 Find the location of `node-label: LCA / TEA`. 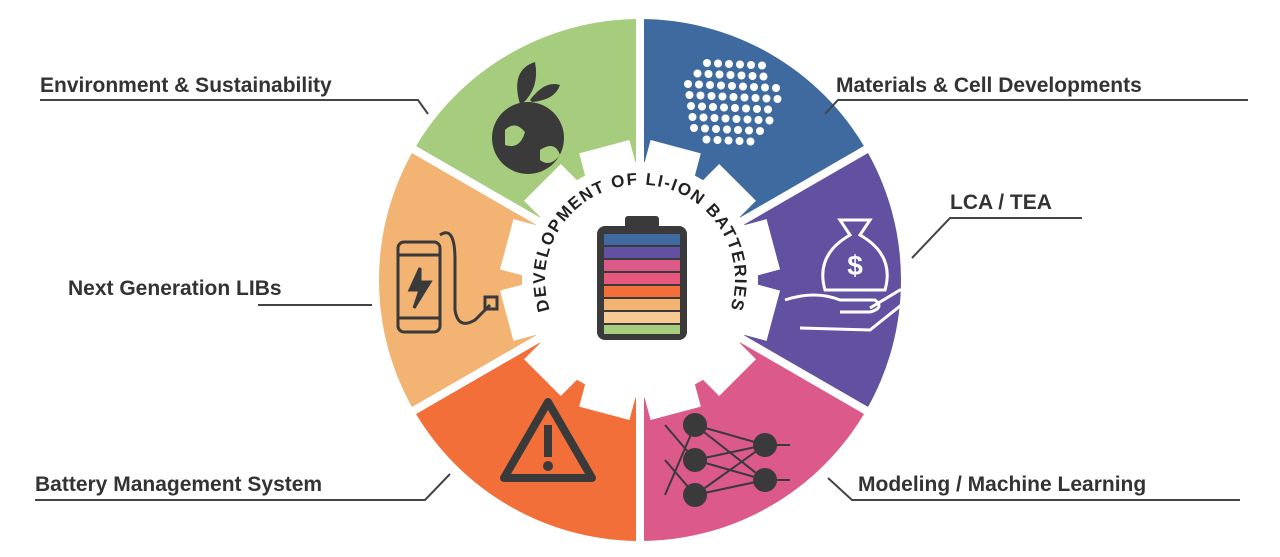

node-label: LCA / TEA is located at coordinates (1001, 202).